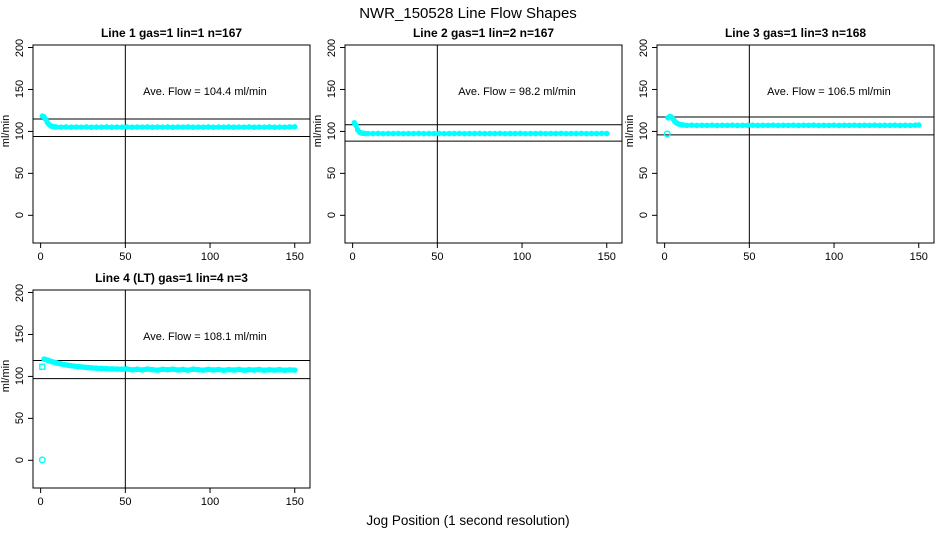 Image resolution: width=936 pixels, height=540 pixels. What do you see at coordinates (171, 278) in the screenshot?
I see `subplot-title: Line 4 (LT) gas=1 lin=4 n=3` at bounding box center [171, 278].